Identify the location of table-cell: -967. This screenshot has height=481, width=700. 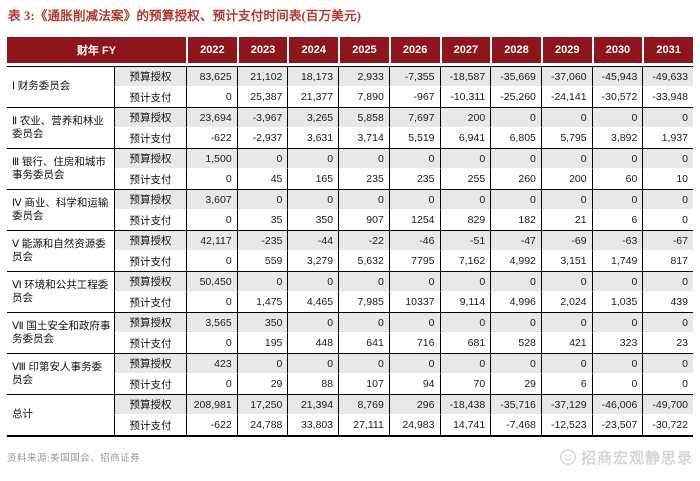
(414, 97).